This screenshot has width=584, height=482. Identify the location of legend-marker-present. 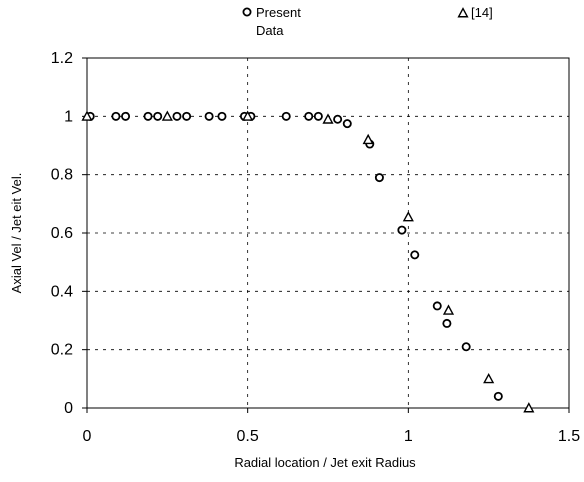
(247, 12).